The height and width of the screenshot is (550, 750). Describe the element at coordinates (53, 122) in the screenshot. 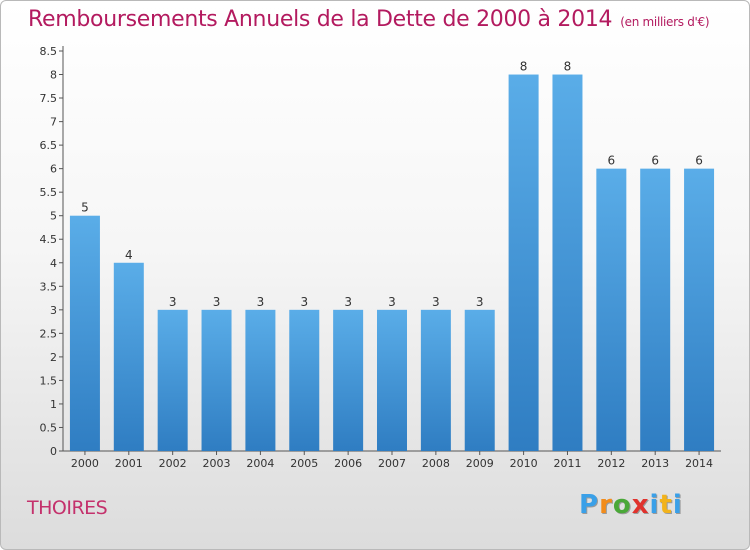

I see `y-tick-label: 7` at that location.